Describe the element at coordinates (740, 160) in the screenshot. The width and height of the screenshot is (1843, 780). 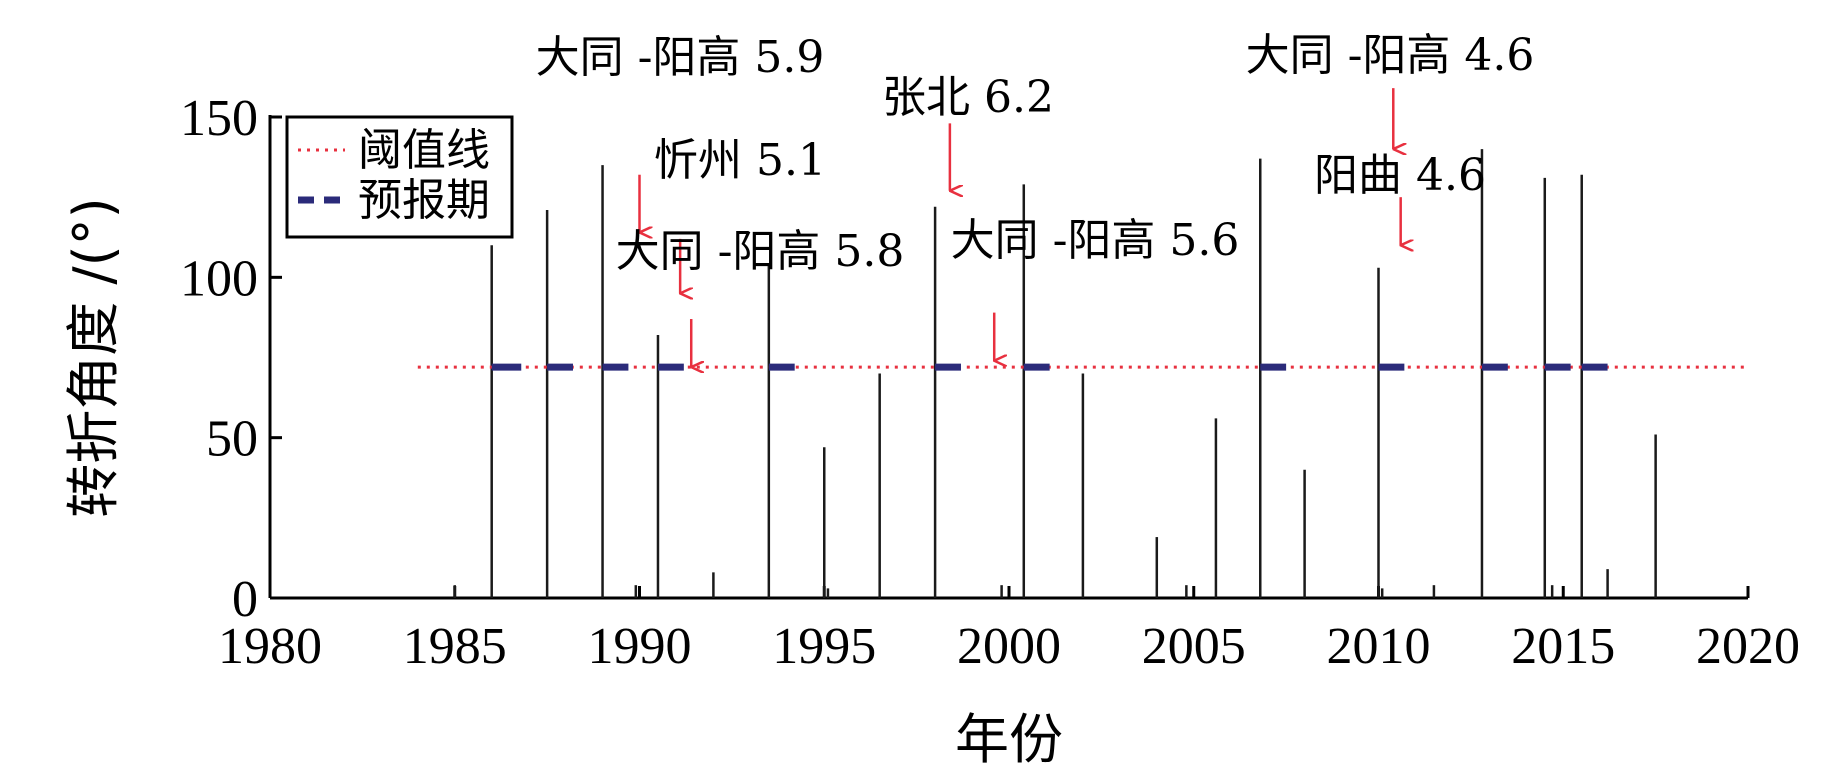
I see `annotation-label: 忻州 5.1` at that location.